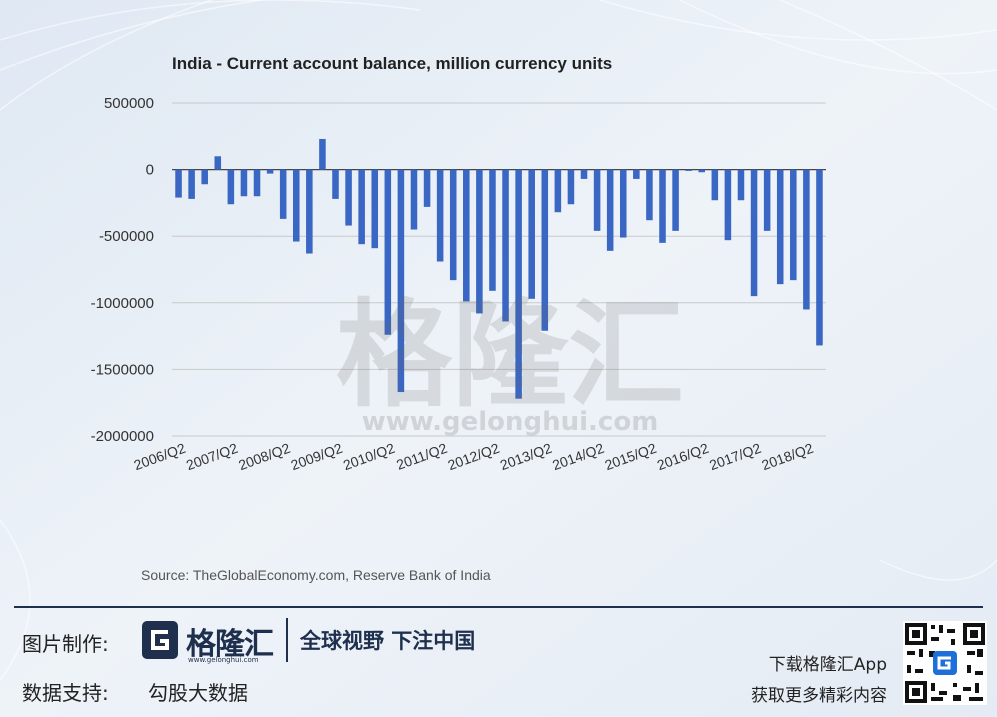 This screenshot has width=997, height=717. What do you see at coordinates (510, 355) in the screenshot?
I see `watermark-brand: 格隆汇` at bounding box center [510, 355].